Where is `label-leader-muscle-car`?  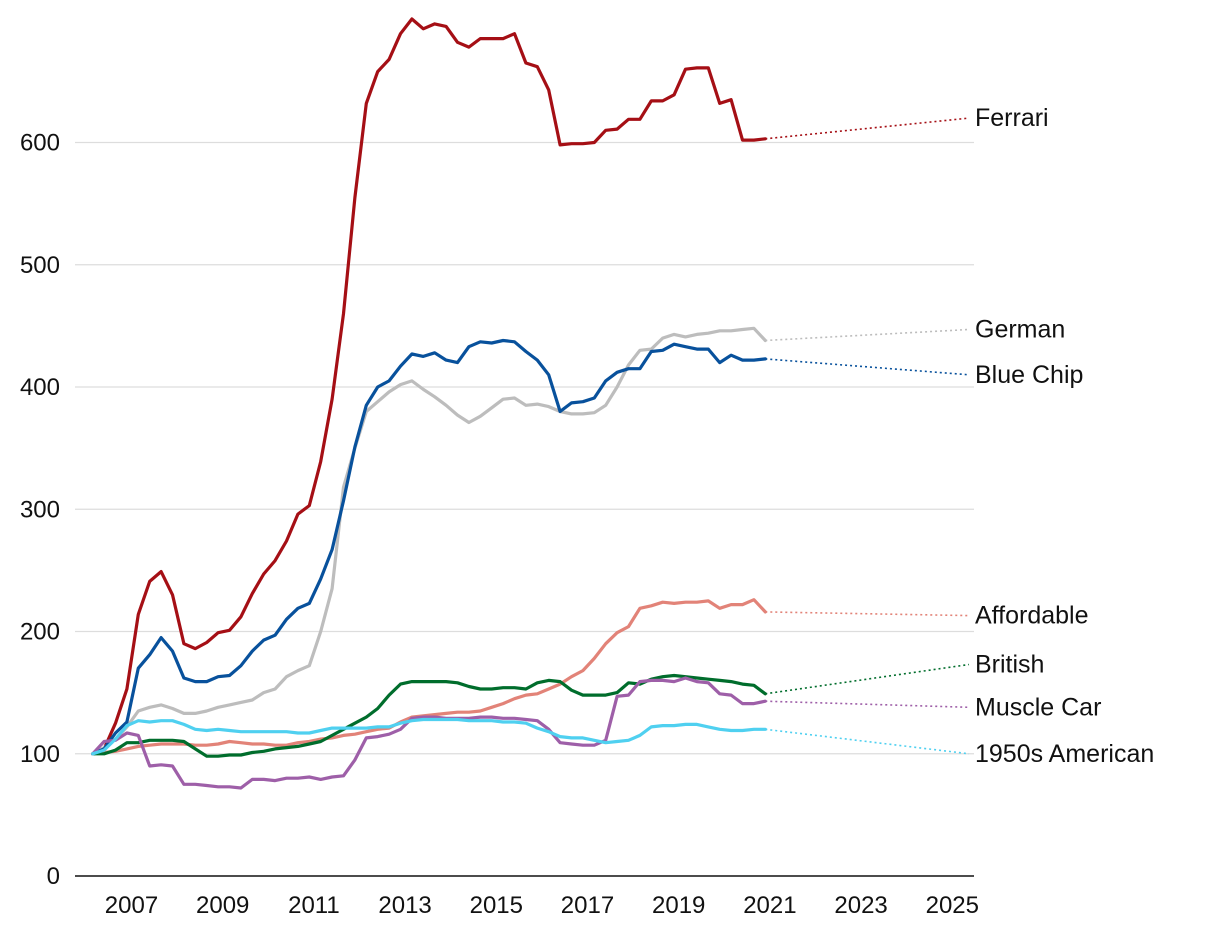
label-leader-muscle-car is located at coordinates (867, 704).